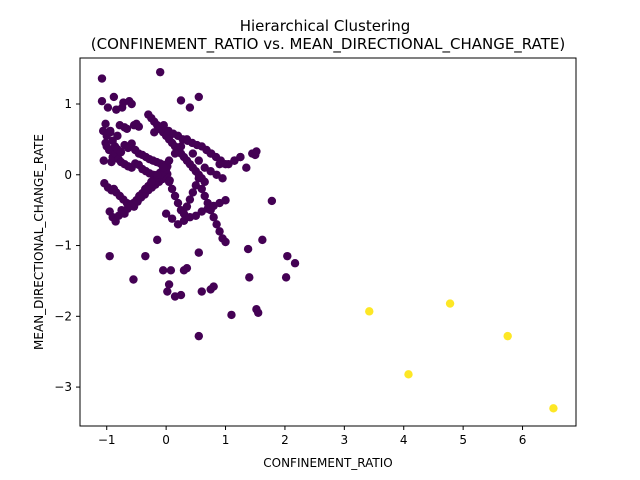 The height and width of the screenshot is (480, 640). I want to click on x-tick-label: 5, so click(463, 440).